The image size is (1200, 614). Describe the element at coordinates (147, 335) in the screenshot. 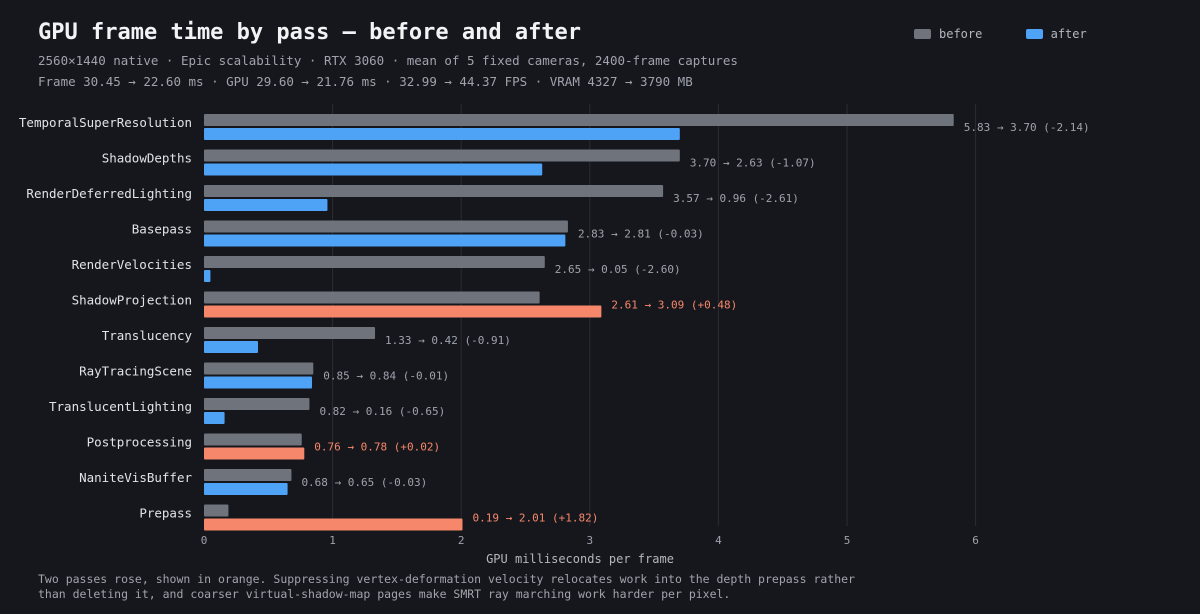

I see `category-label: Translucency` at that location.